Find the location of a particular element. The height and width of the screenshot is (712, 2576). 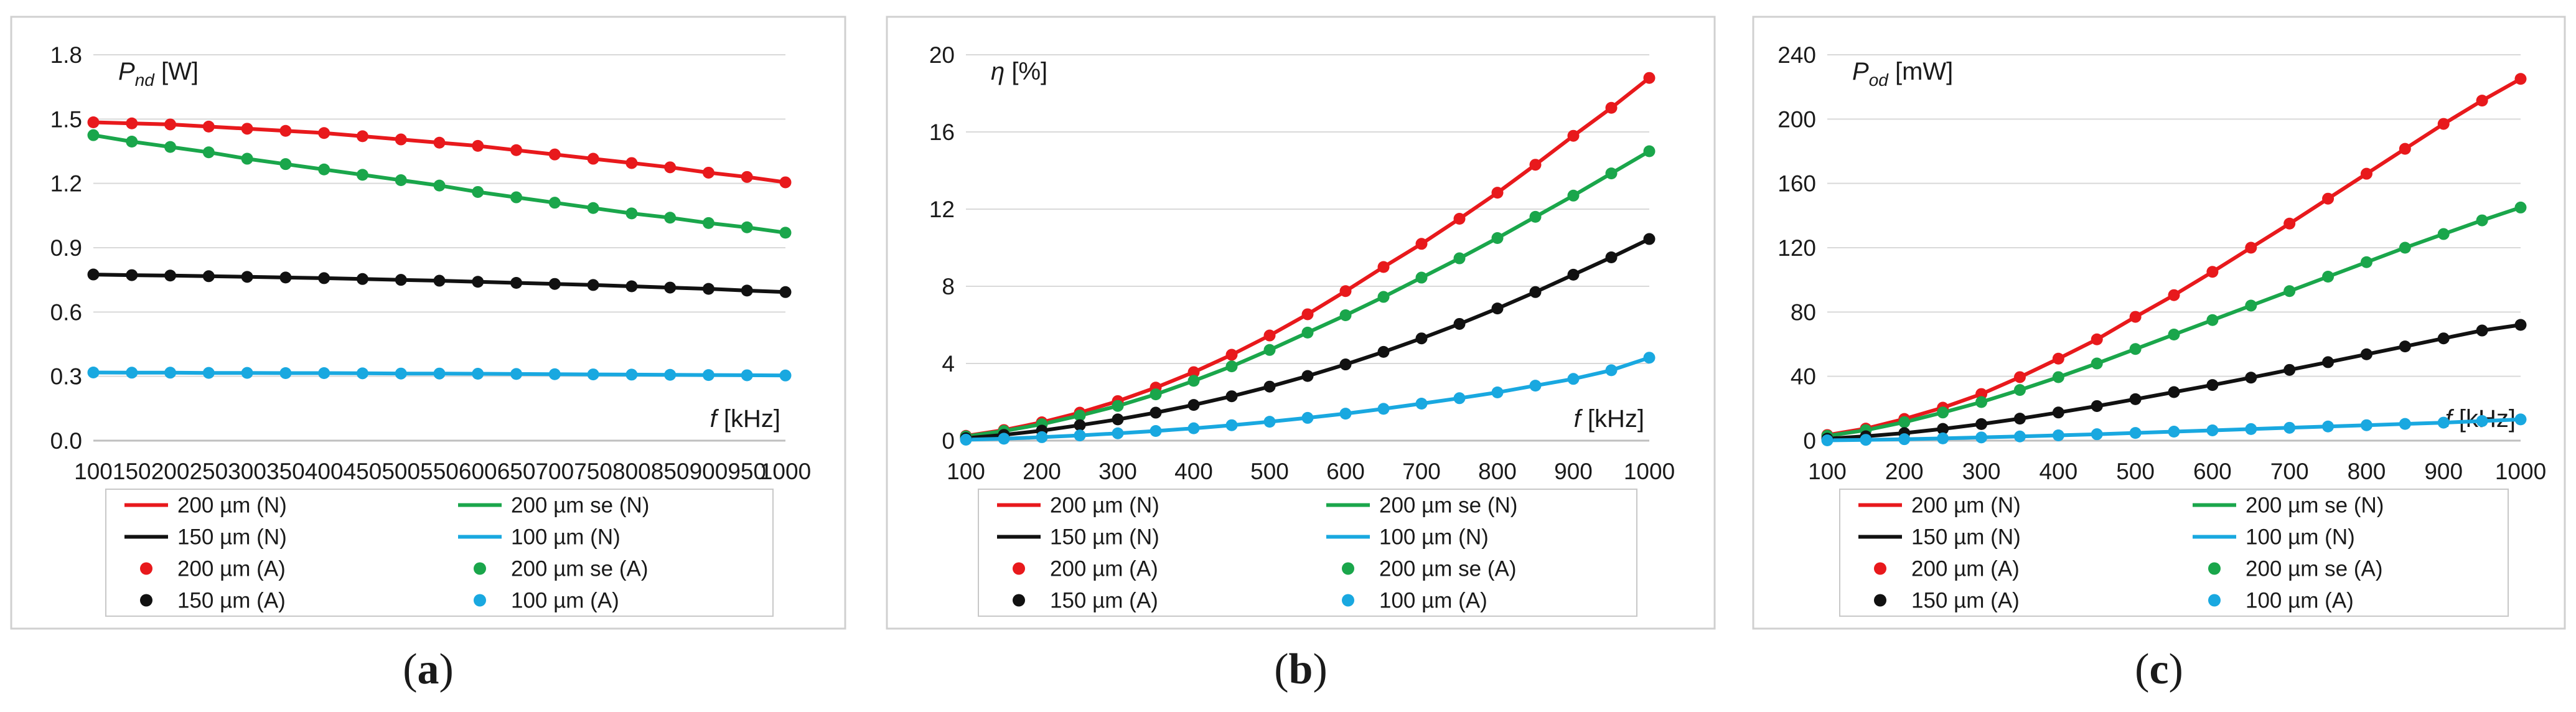

y-tick-label: 1.2 is located at coordinates (66, 184).